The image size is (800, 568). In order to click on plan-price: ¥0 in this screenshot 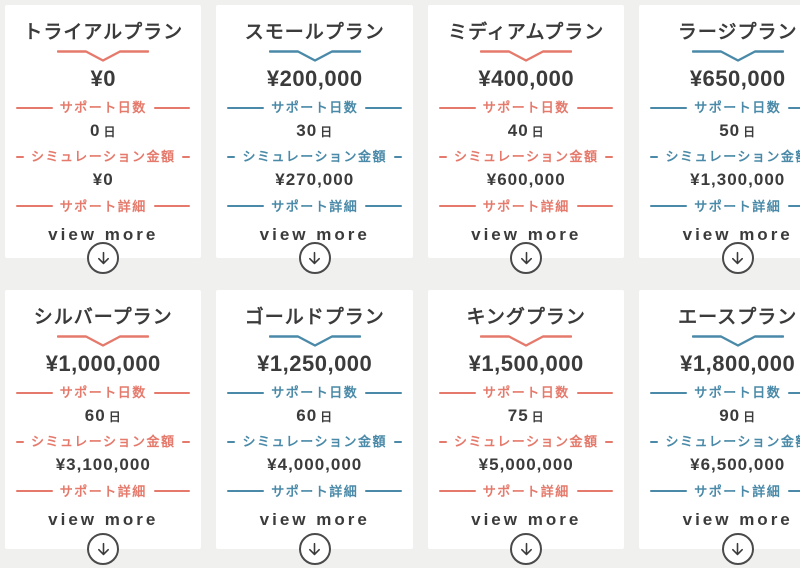, I will do `click(103, 78)`.